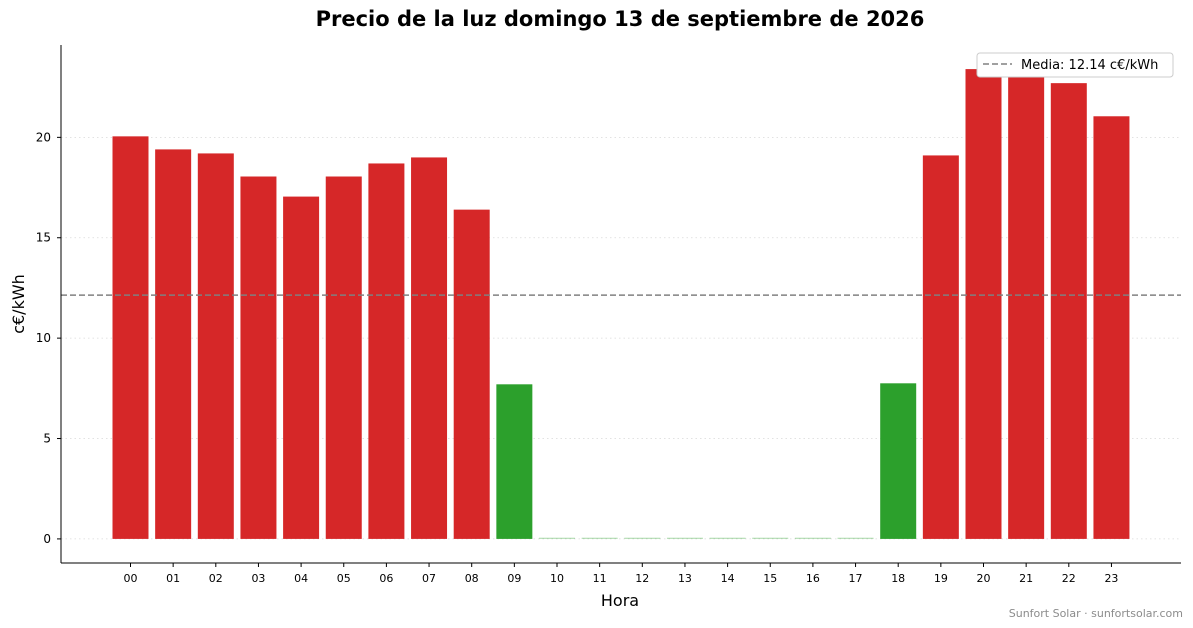  What do you see at coordinates (173, 578) in the screenshot?
I see `x-tick-label: 01` at bounding box center [173, 578].